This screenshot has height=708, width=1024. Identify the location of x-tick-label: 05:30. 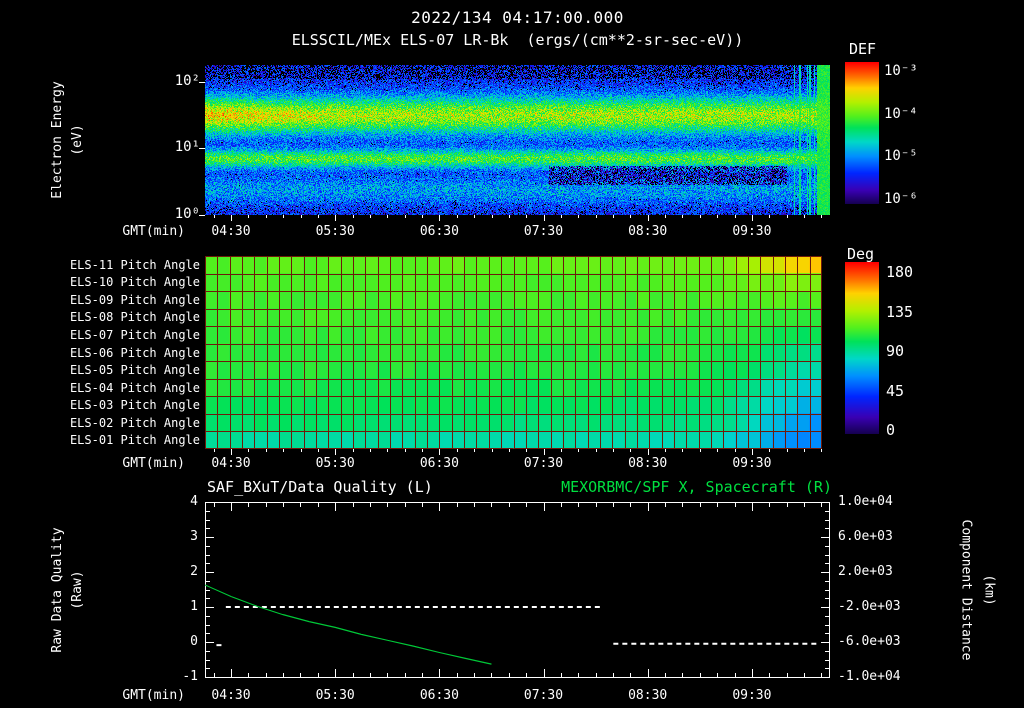
(335, 463).